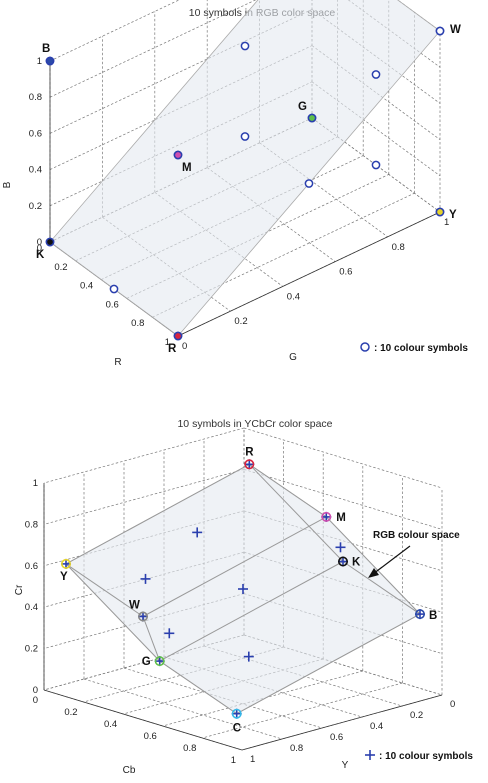  I want to click on vertex-label: C, so click(237, 729).